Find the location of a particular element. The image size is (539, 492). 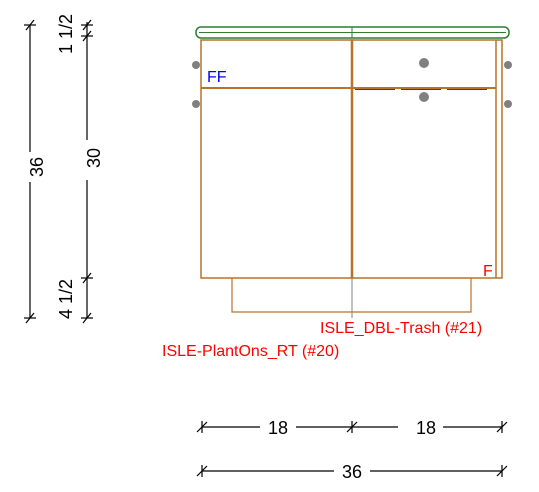

planton-label: ISLE-PlantOns_RT (#20) is located at coordinates (250, 351).